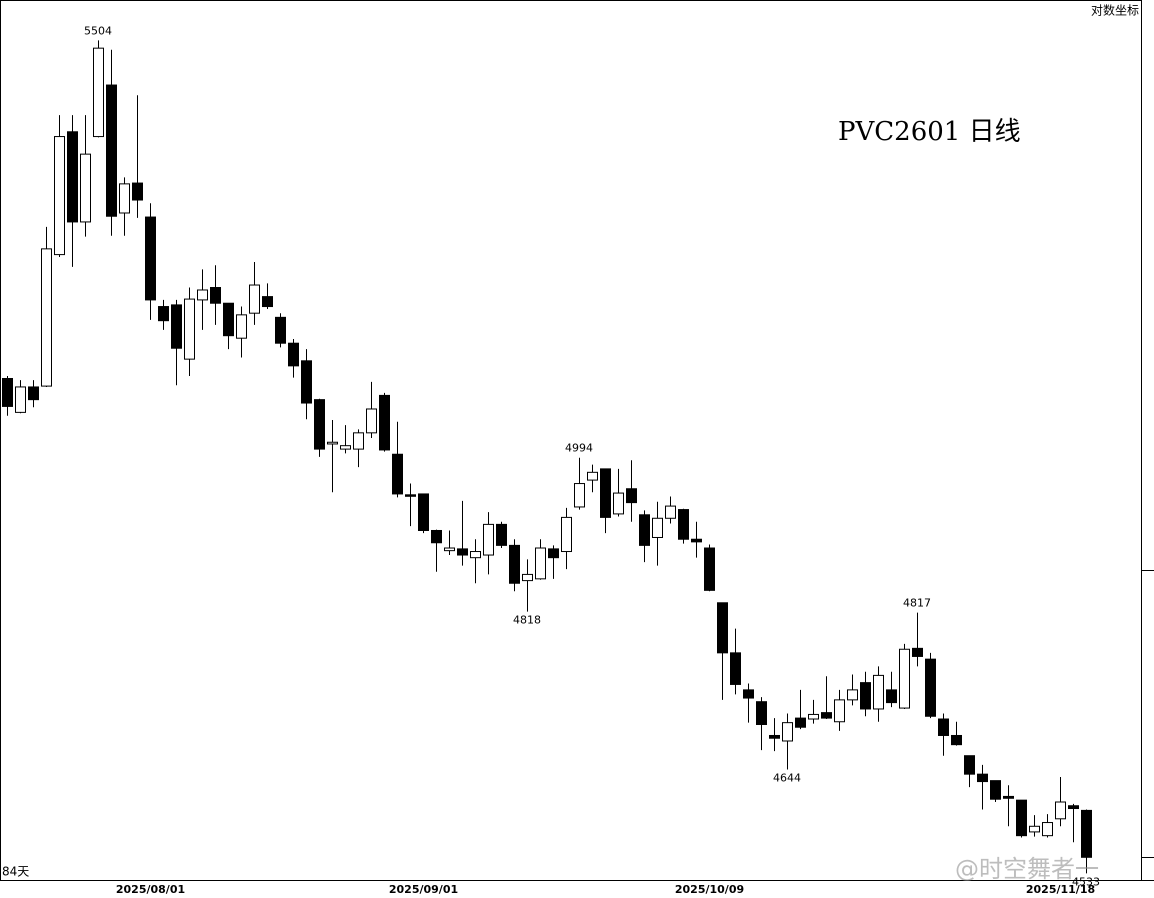 The height and width of the screenshot is (898, 1154). What do you see at coordinates (1060, 889) in the screenshot?
I see `x-tick-label: 2025/11/18` at bounding box center [1060, 889].